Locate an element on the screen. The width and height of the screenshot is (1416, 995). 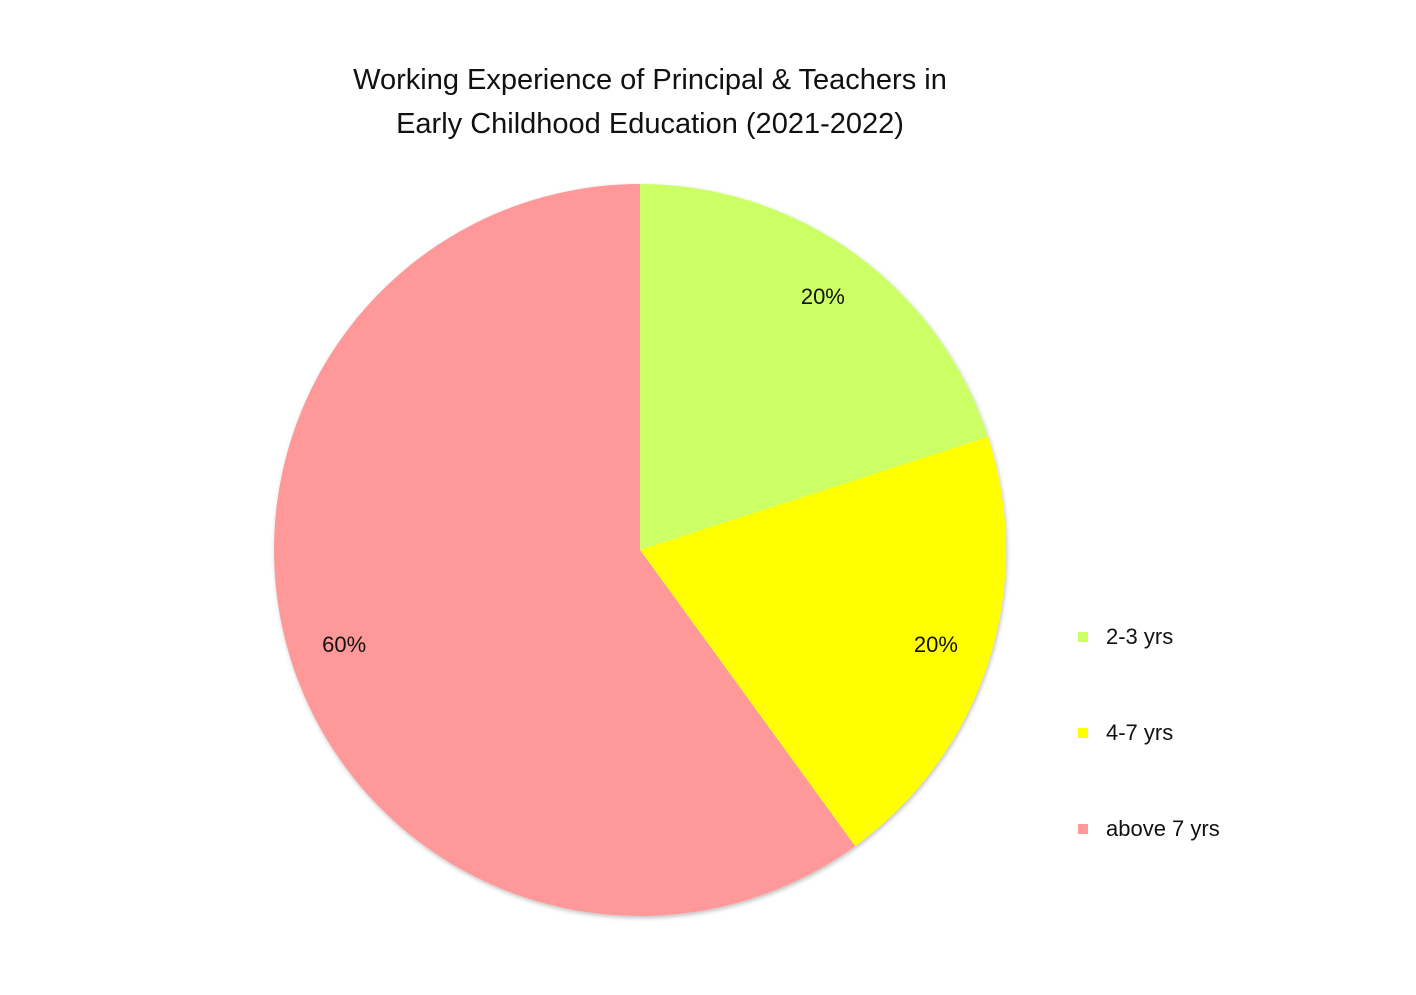
pie-slice-2-3-yrs is located at coordinates (814, 367).